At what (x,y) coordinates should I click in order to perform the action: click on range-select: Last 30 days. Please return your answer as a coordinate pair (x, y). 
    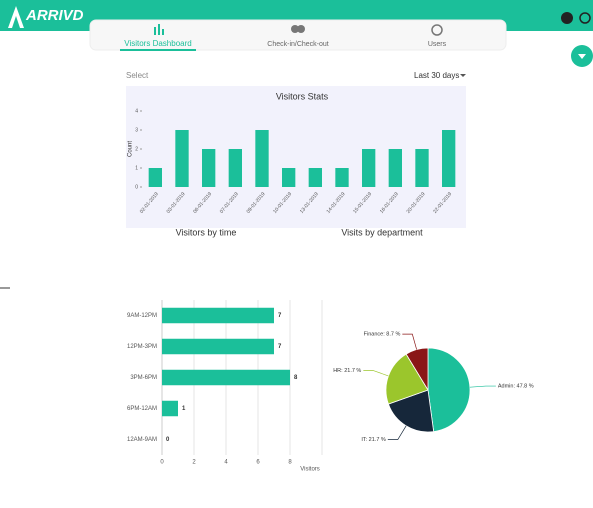
    Looking at the image, I should click on (436, 75).